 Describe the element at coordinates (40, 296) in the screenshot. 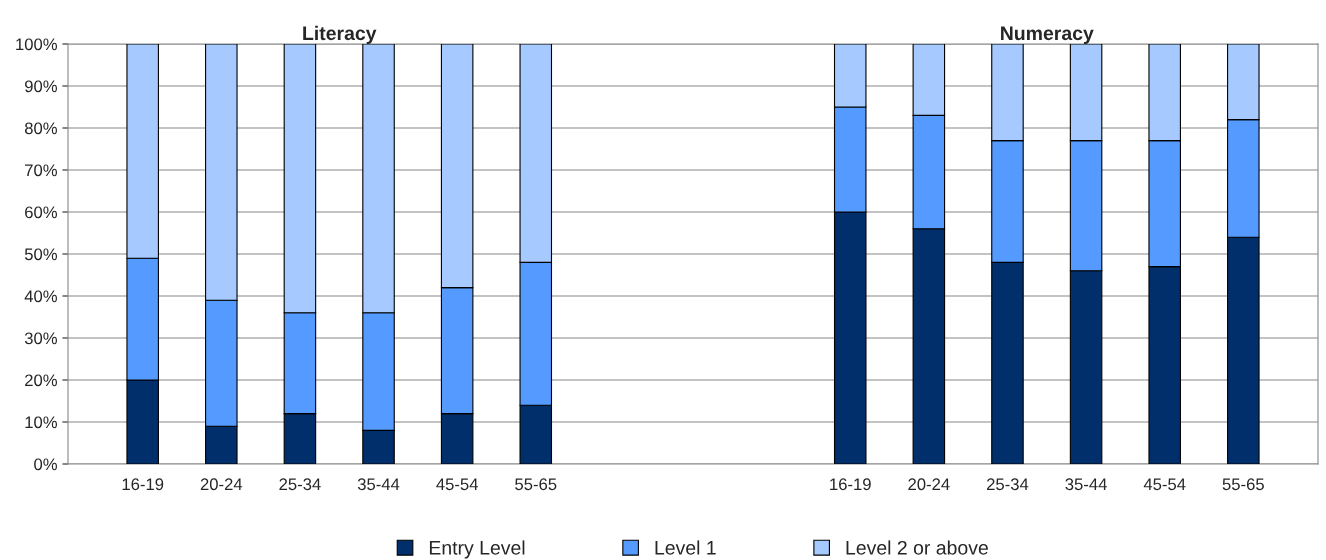

I see `y-tick-label: 40%` at that location.